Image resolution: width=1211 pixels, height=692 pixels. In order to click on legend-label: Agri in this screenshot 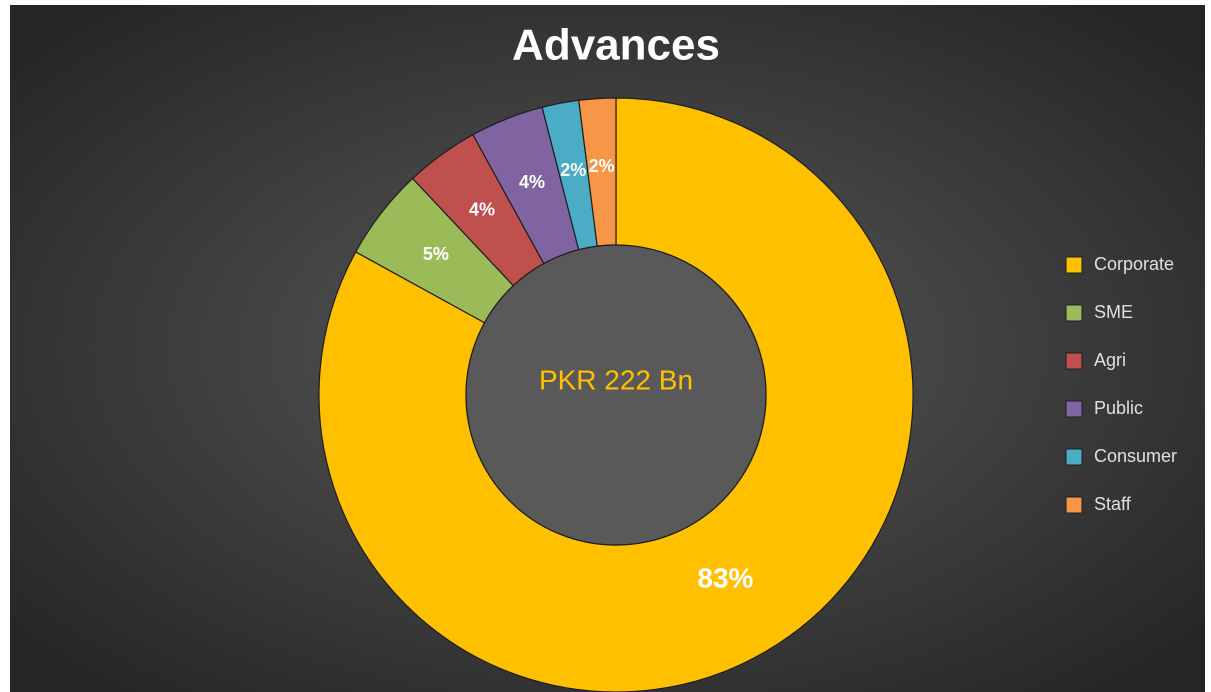, I will do `click(1110, 360)`.